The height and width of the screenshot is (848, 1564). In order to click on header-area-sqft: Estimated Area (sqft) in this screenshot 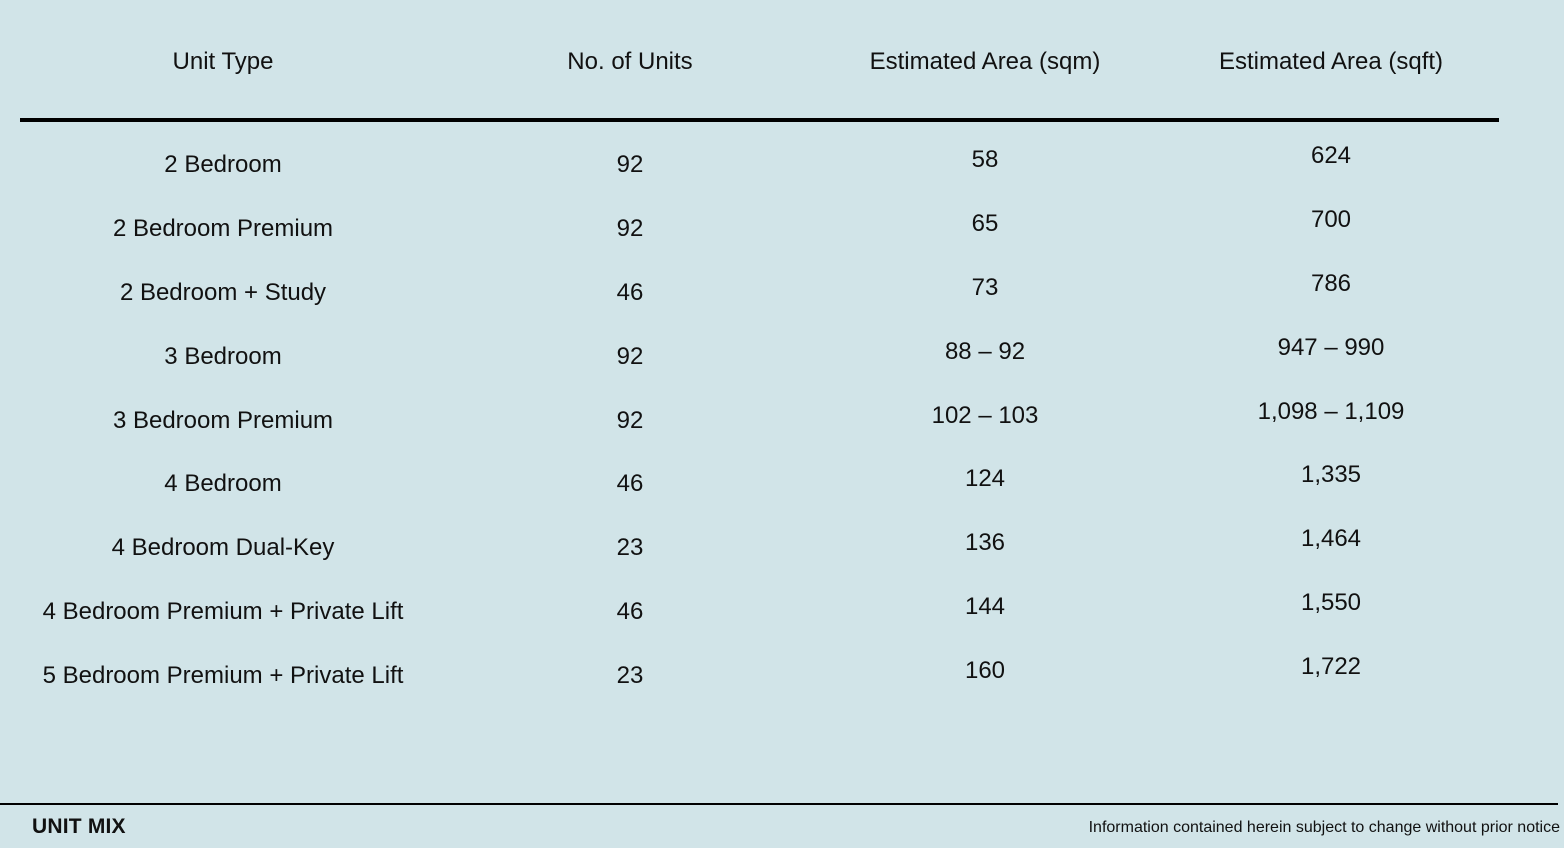, I will do `click(1331, 61)`.